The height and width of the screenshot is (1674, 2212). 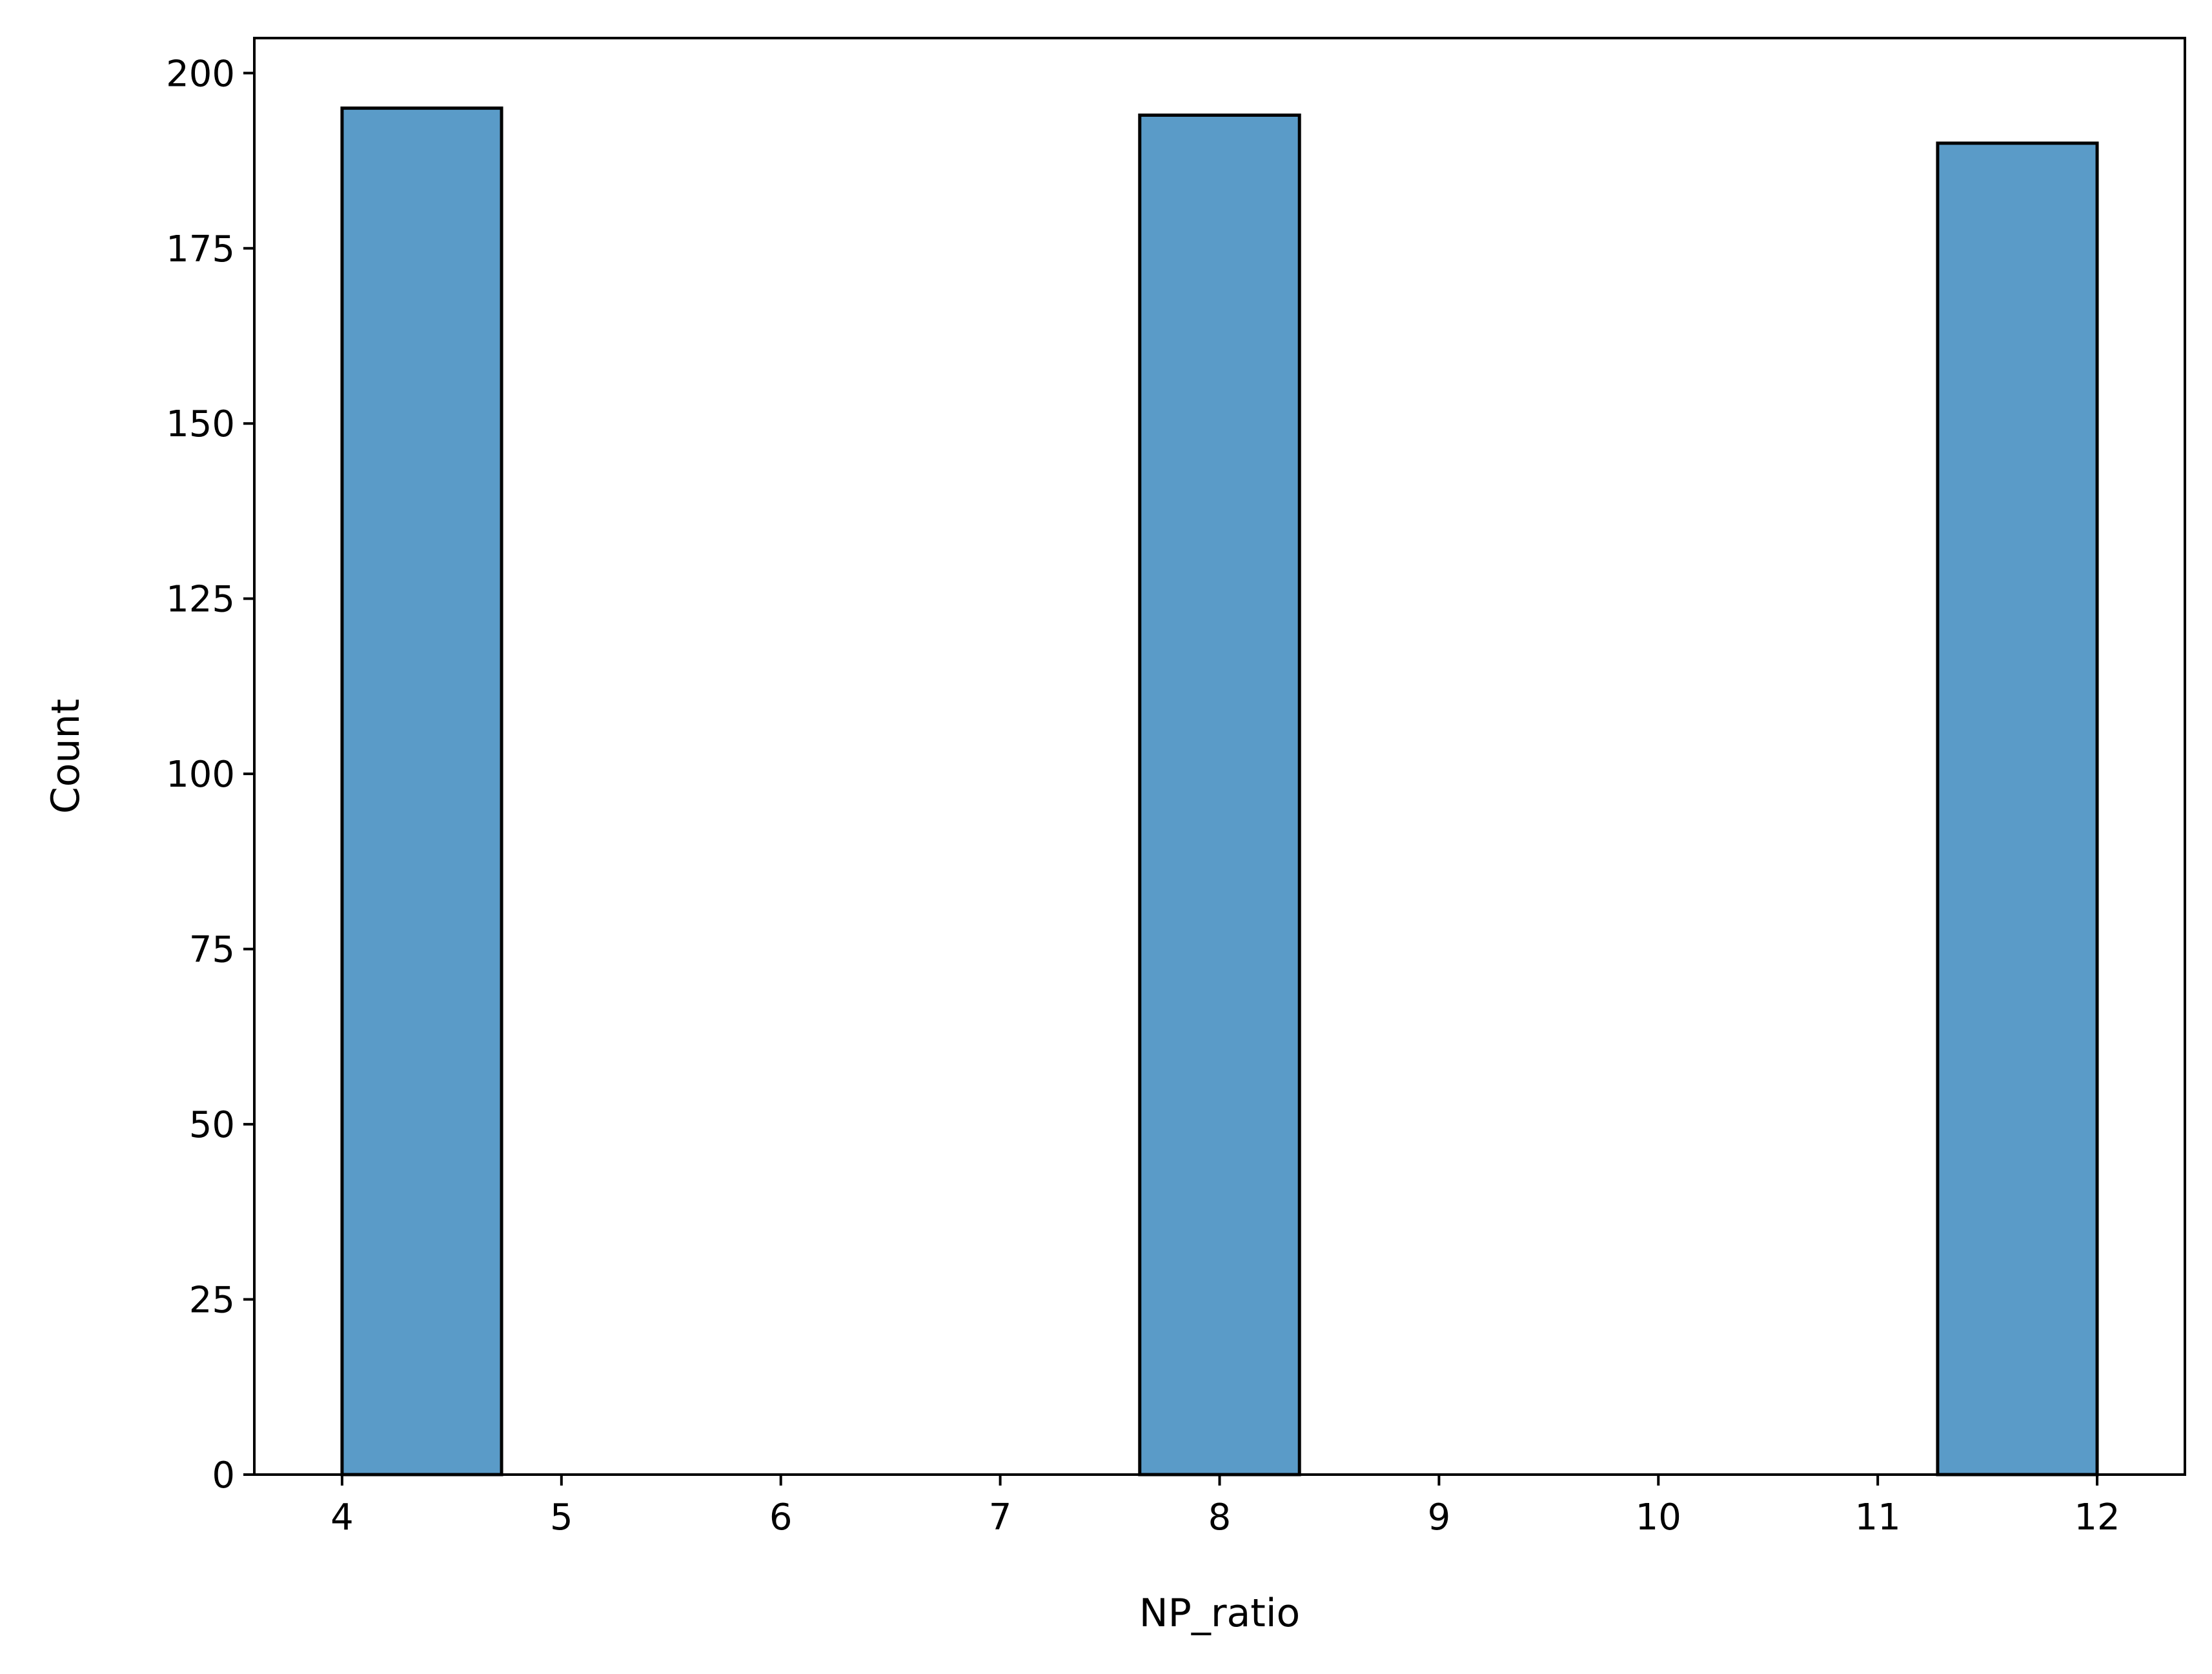 What do you see at coordinates (65, 756) in the screenshot?
I see `y-axis-label: Count` at bounding box center [65, 756].